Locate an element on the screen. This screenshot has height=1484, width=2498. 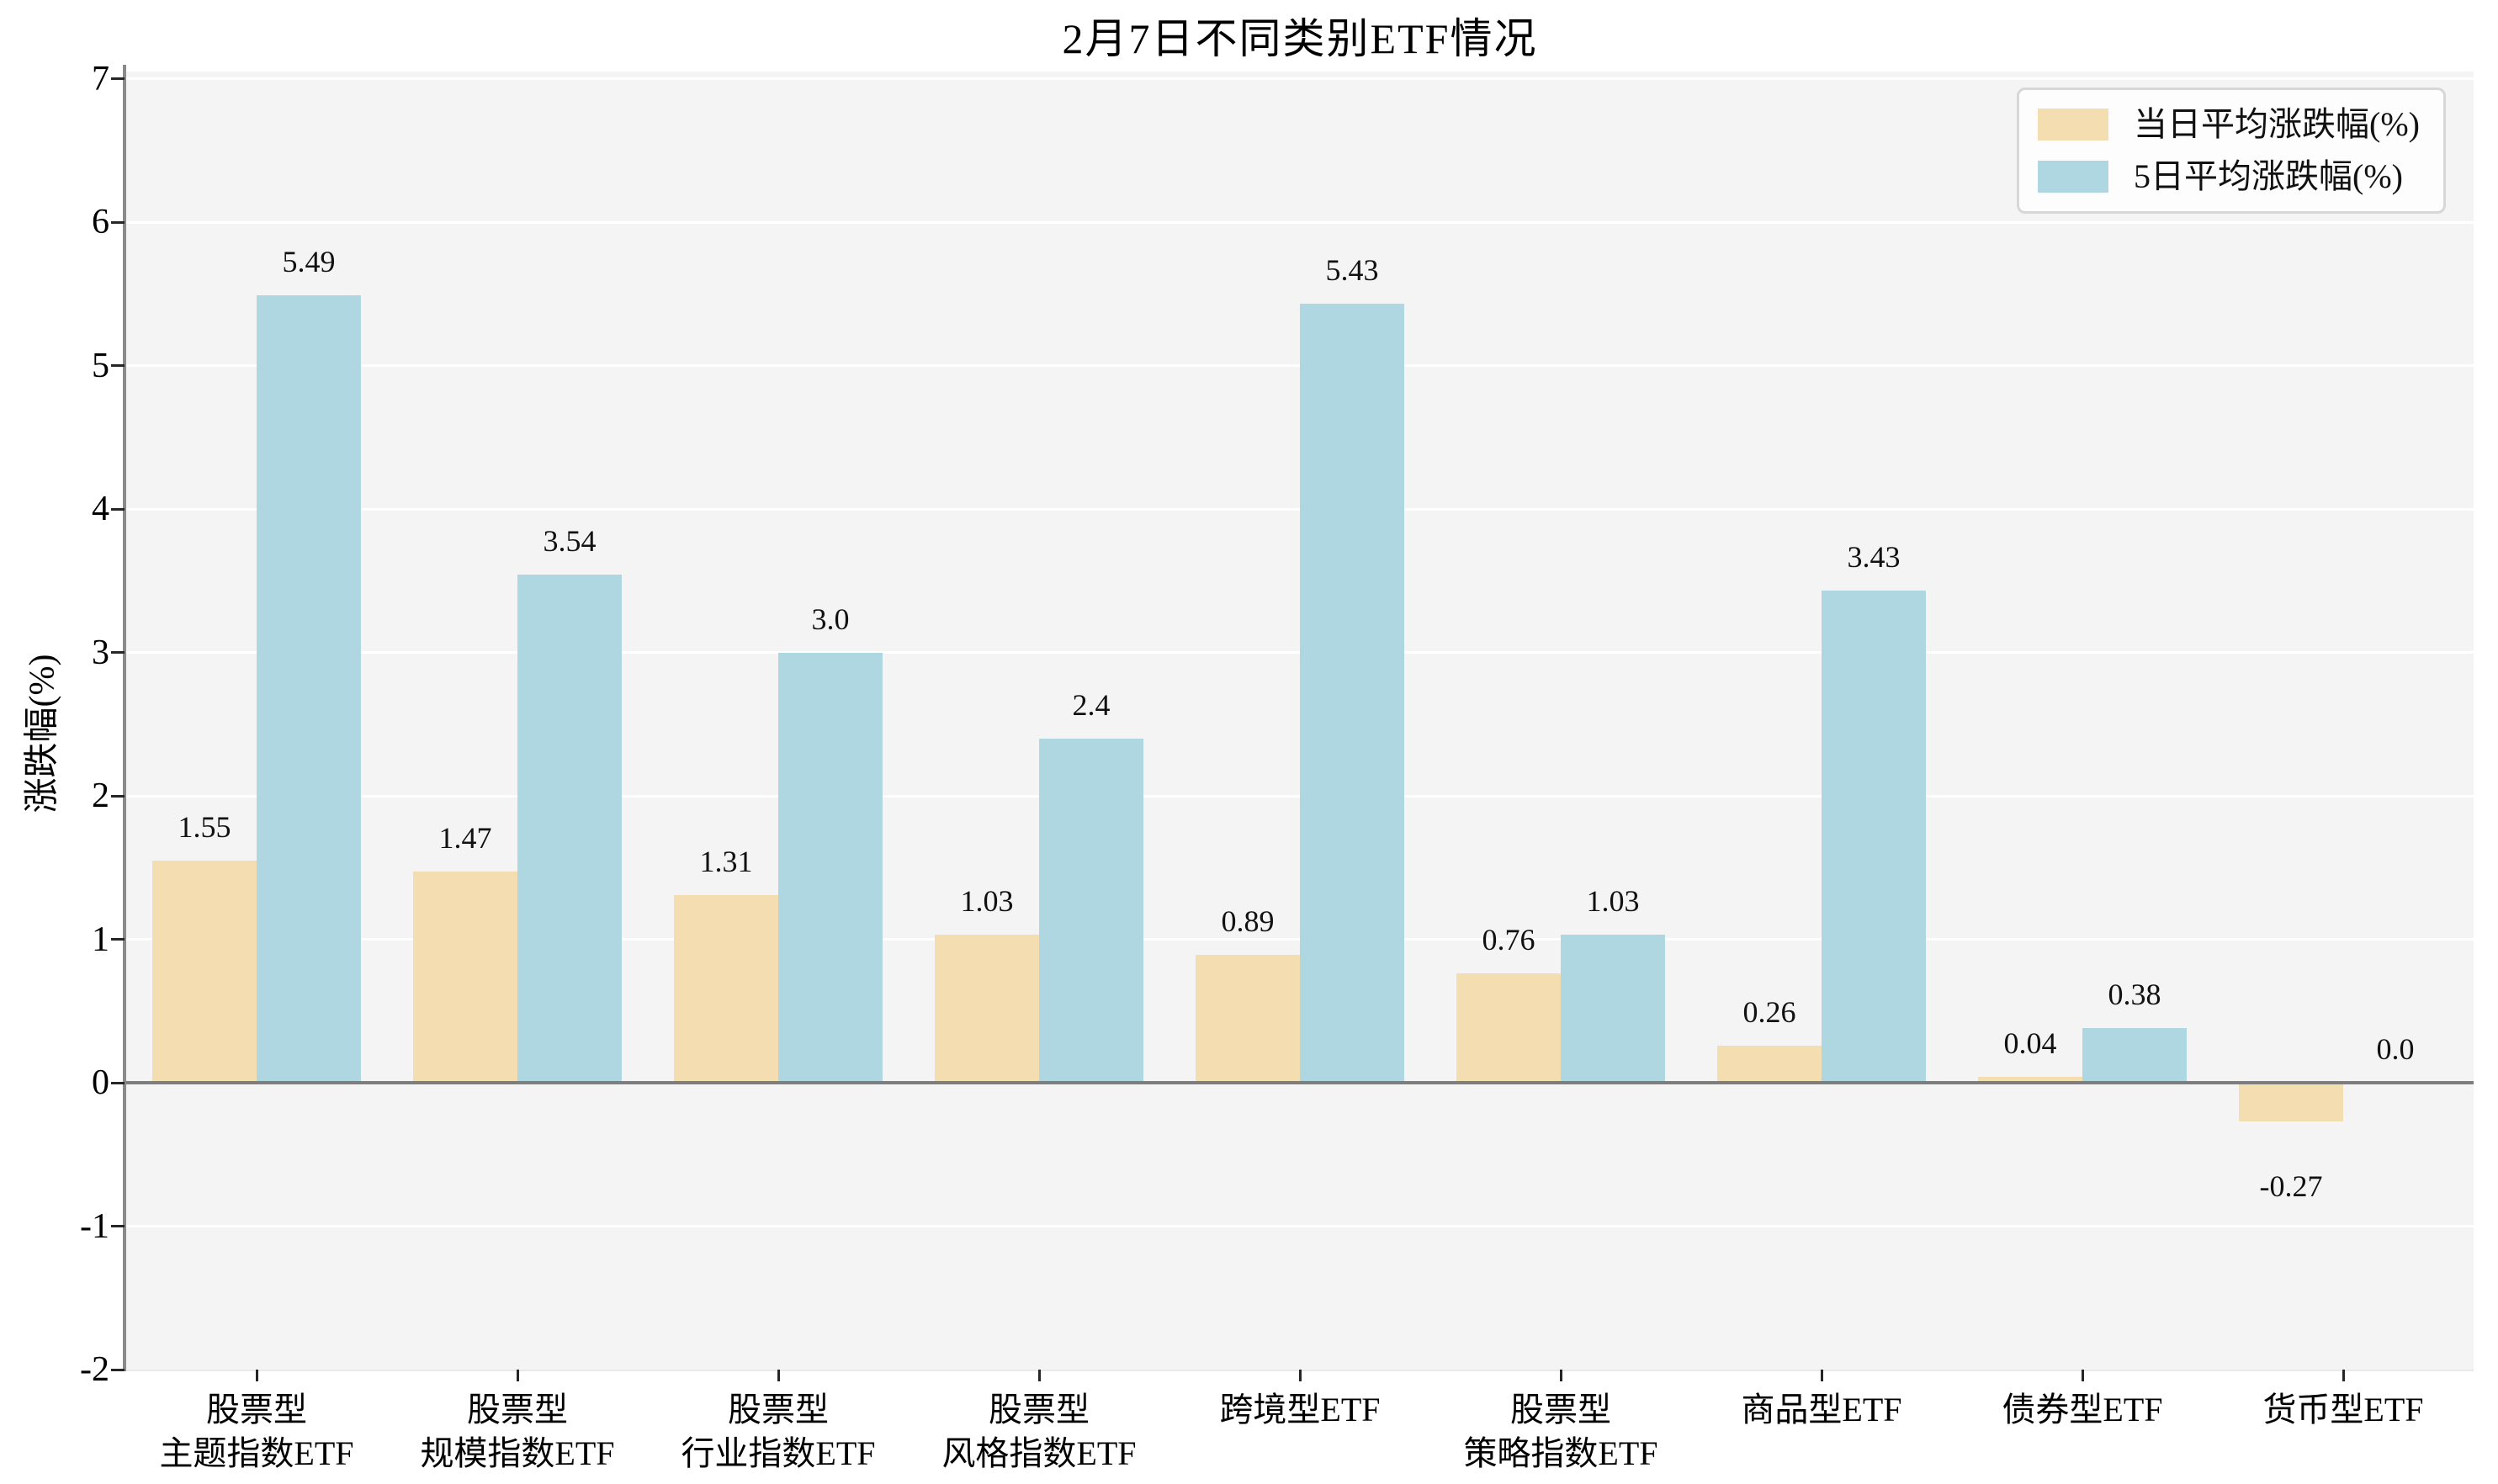
chart-title: 2月7日不同类别ETF情况 is located at coordinates (1300, 38).